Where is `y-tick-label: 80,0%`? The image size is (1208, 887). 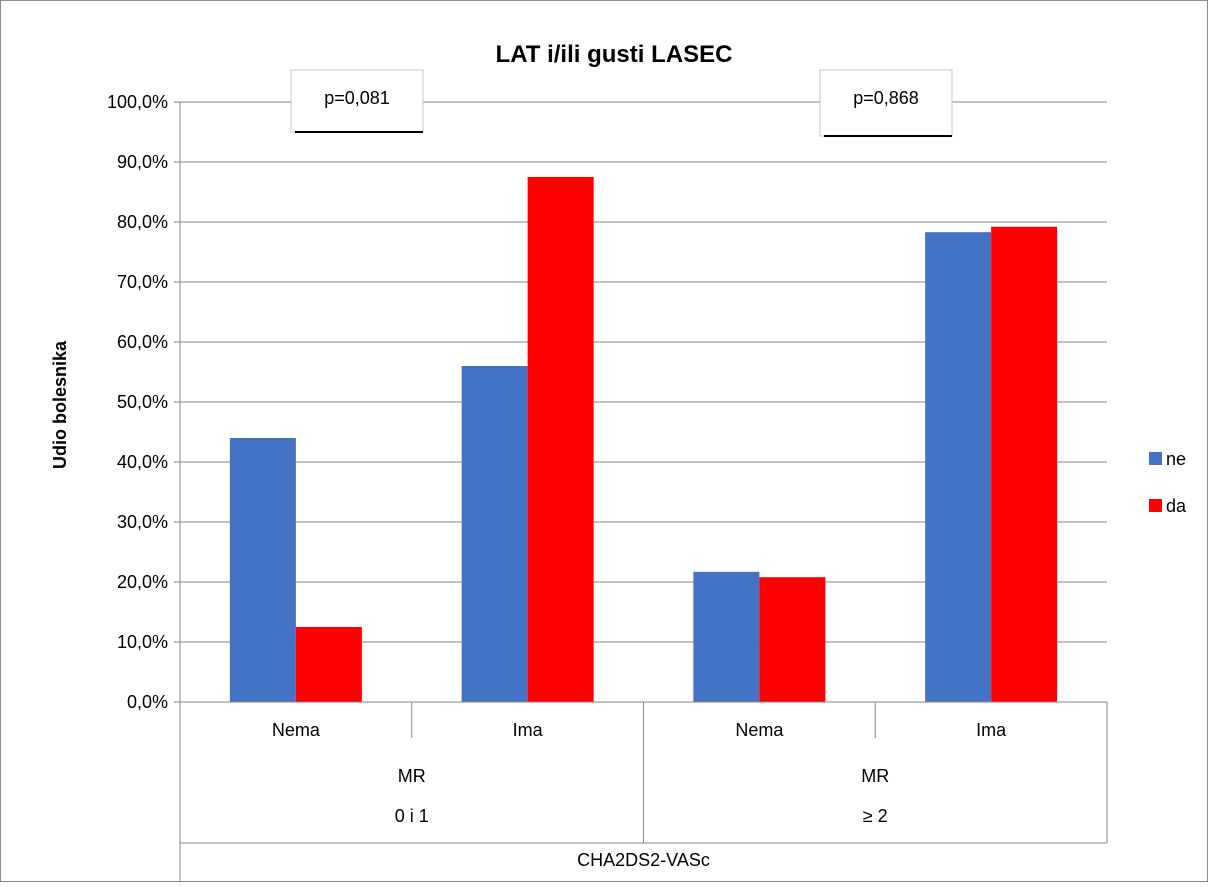
y-tick-label: 80,0% is located at coordinates (142, 222).